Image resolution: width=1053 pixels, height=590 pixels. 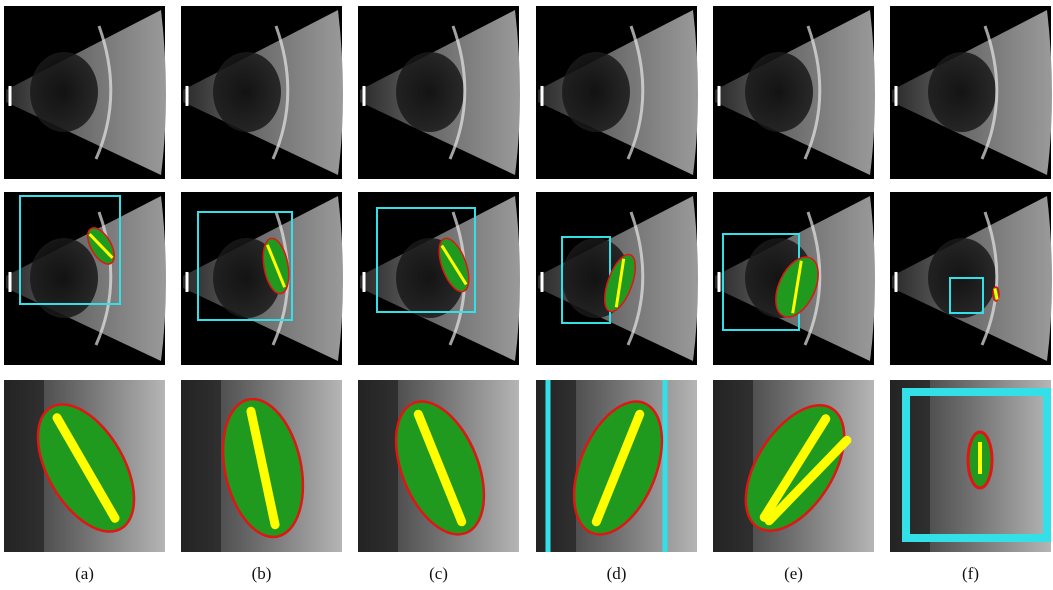 What do you see at coordinates (439, 574) in the screenshot?
I see `panel-caption: (c)` at bounding box center [439, 574].